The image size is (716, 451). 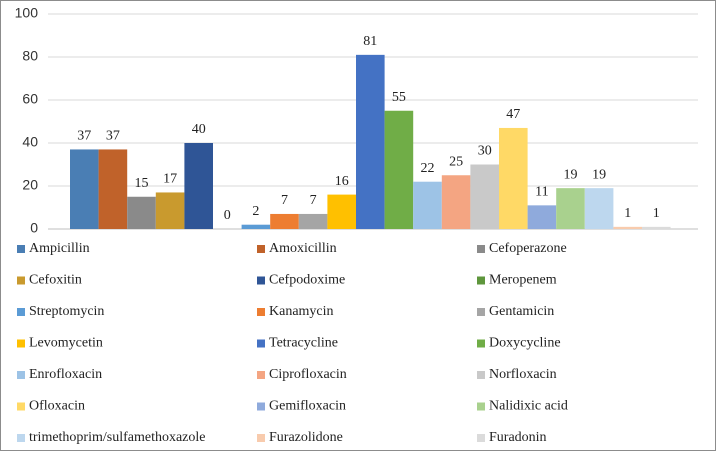 What do you see at coordinates (57, 406) in the screenshot?
I see `legend-label: Ofloxacin` at bounding box center [57, 406].